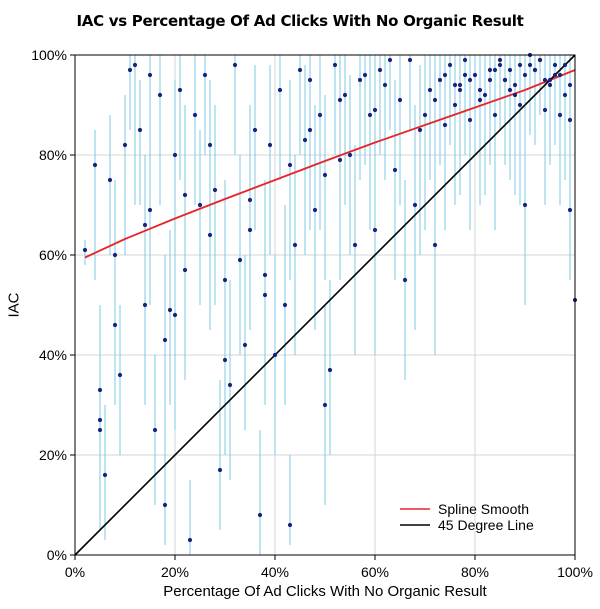 The height and width of the screenshot is (609, 600). What do you see at coordinates (14, 305) in the screenshot?
I see `y-axis-label: IAC` at bounding box center [14, 305].